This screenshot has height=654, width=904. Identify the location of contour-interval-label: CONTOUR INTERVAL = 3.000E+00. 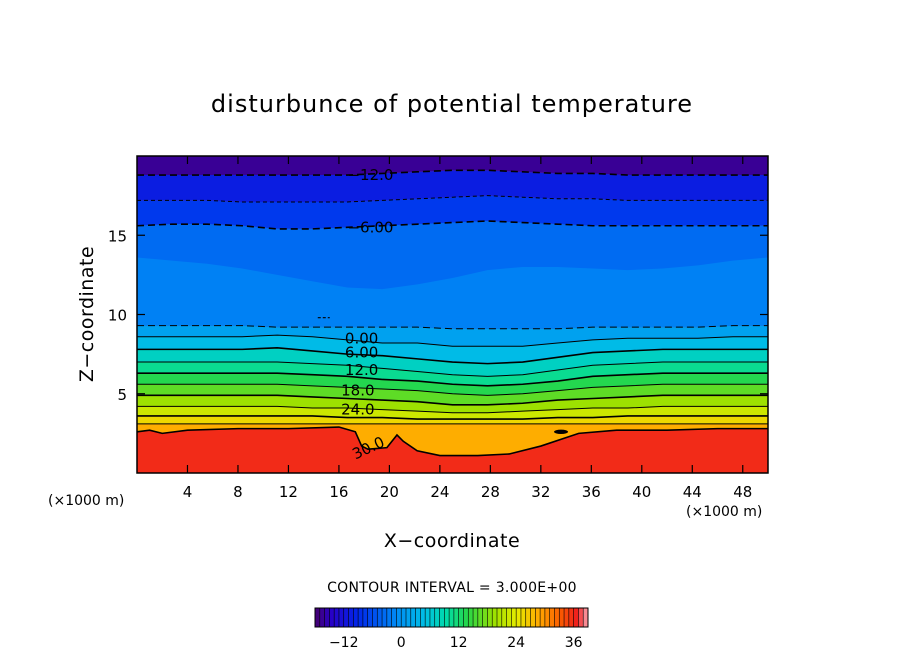
(452, 588).